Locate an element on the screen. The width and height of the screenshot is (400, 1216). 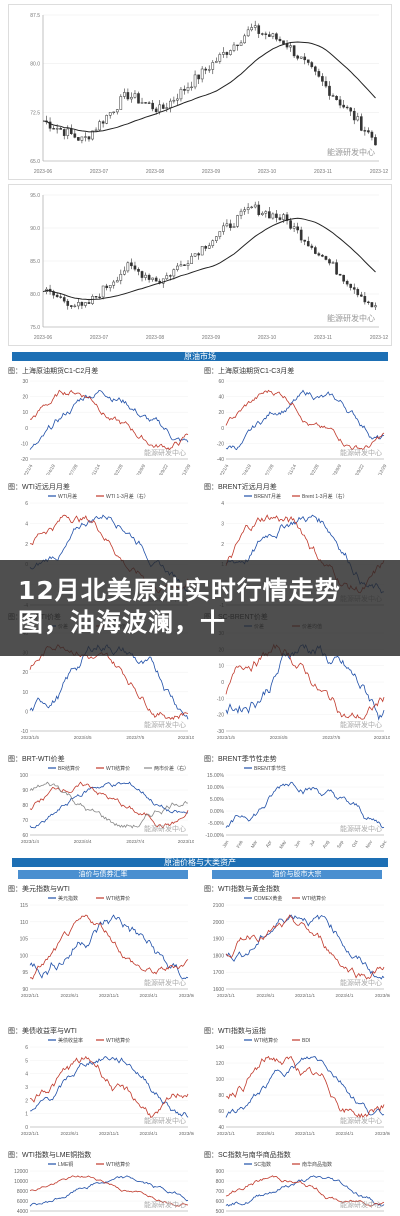
legend-label: Brent 1-3月差（右） is located at coordinates (325, 496).